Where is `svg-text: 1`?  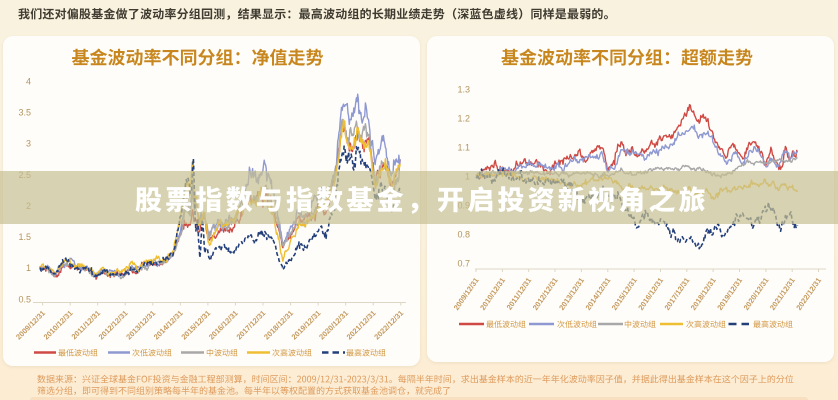
svg-text: 1 is located at coordinates (28, 268).